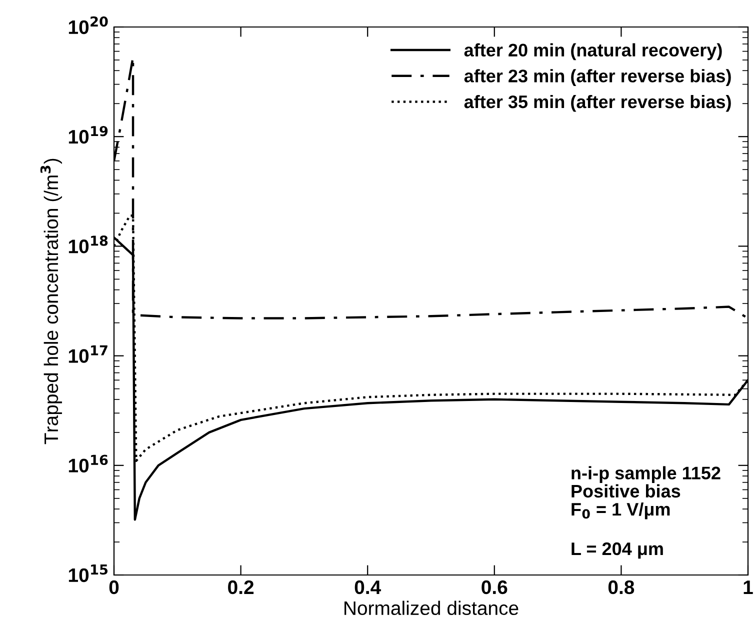 This screenshot has height=644, width=756. Describe the element at coordinates (88, 245) in the screenshot. I see `y-tick-label: 10$^{18}$` at that location.